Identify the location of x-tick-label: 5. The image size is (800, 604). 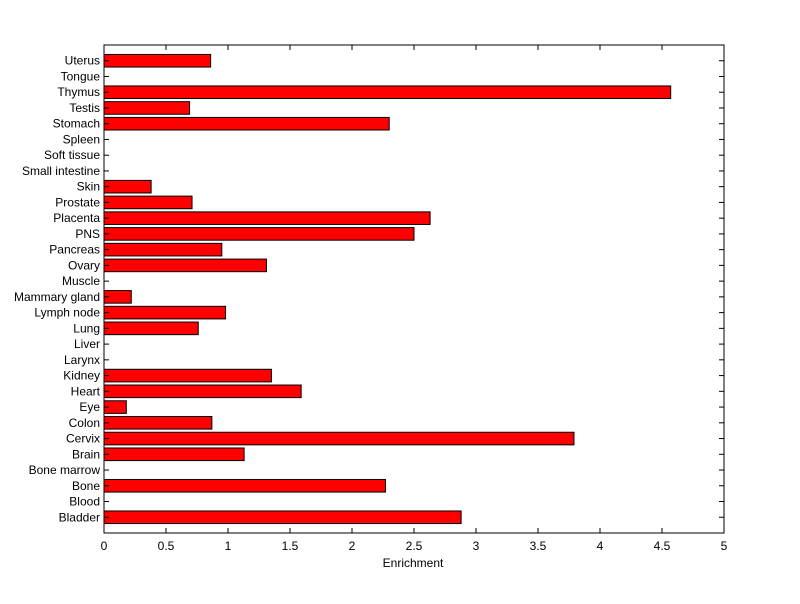
(724, 546).